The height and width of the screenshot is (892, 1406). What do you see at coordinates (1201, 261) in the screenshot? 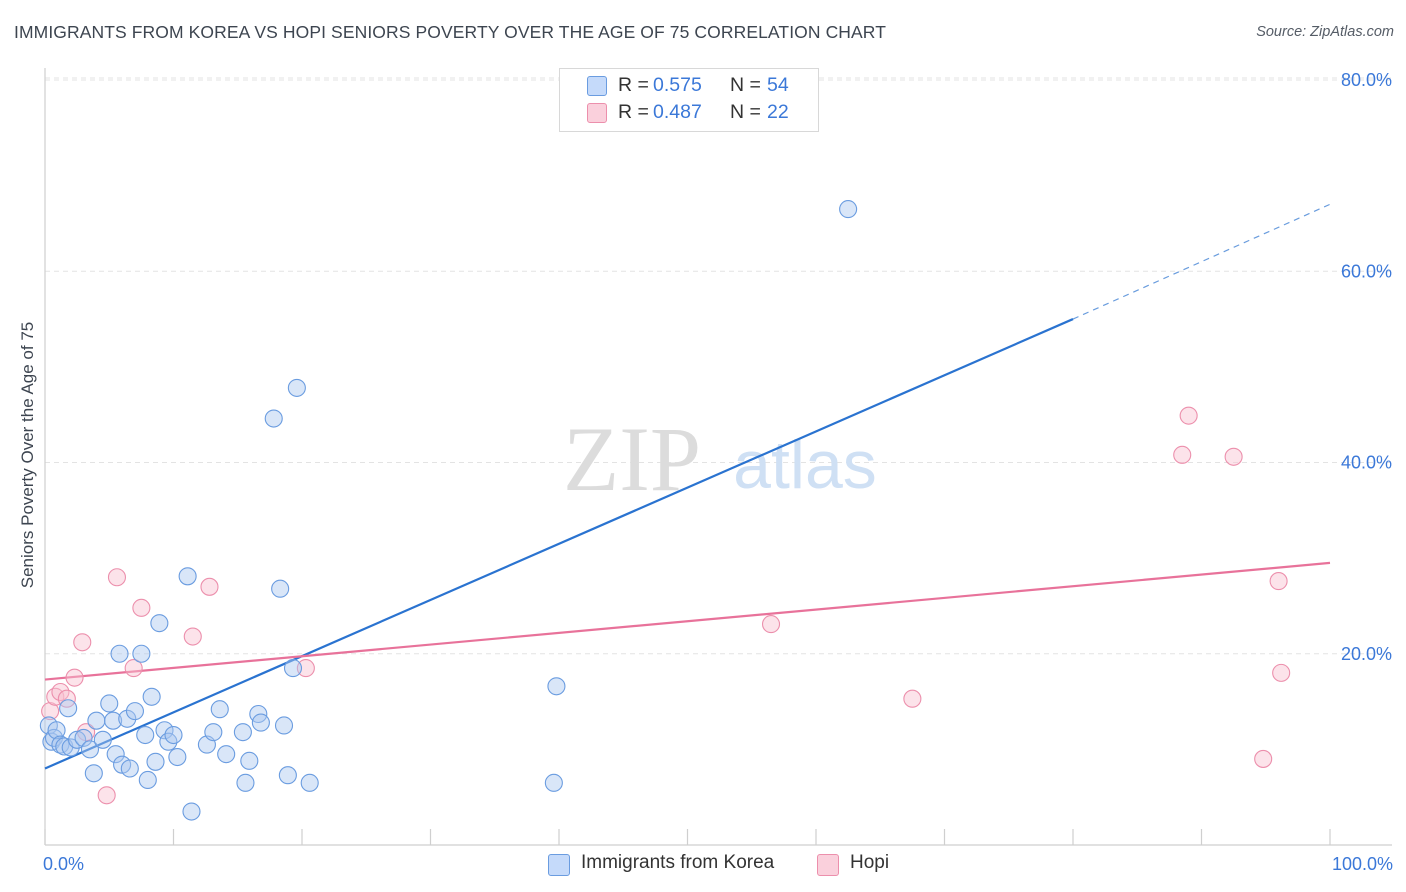
I see `korea-trend-extension` at bounding box center [1201, 261].